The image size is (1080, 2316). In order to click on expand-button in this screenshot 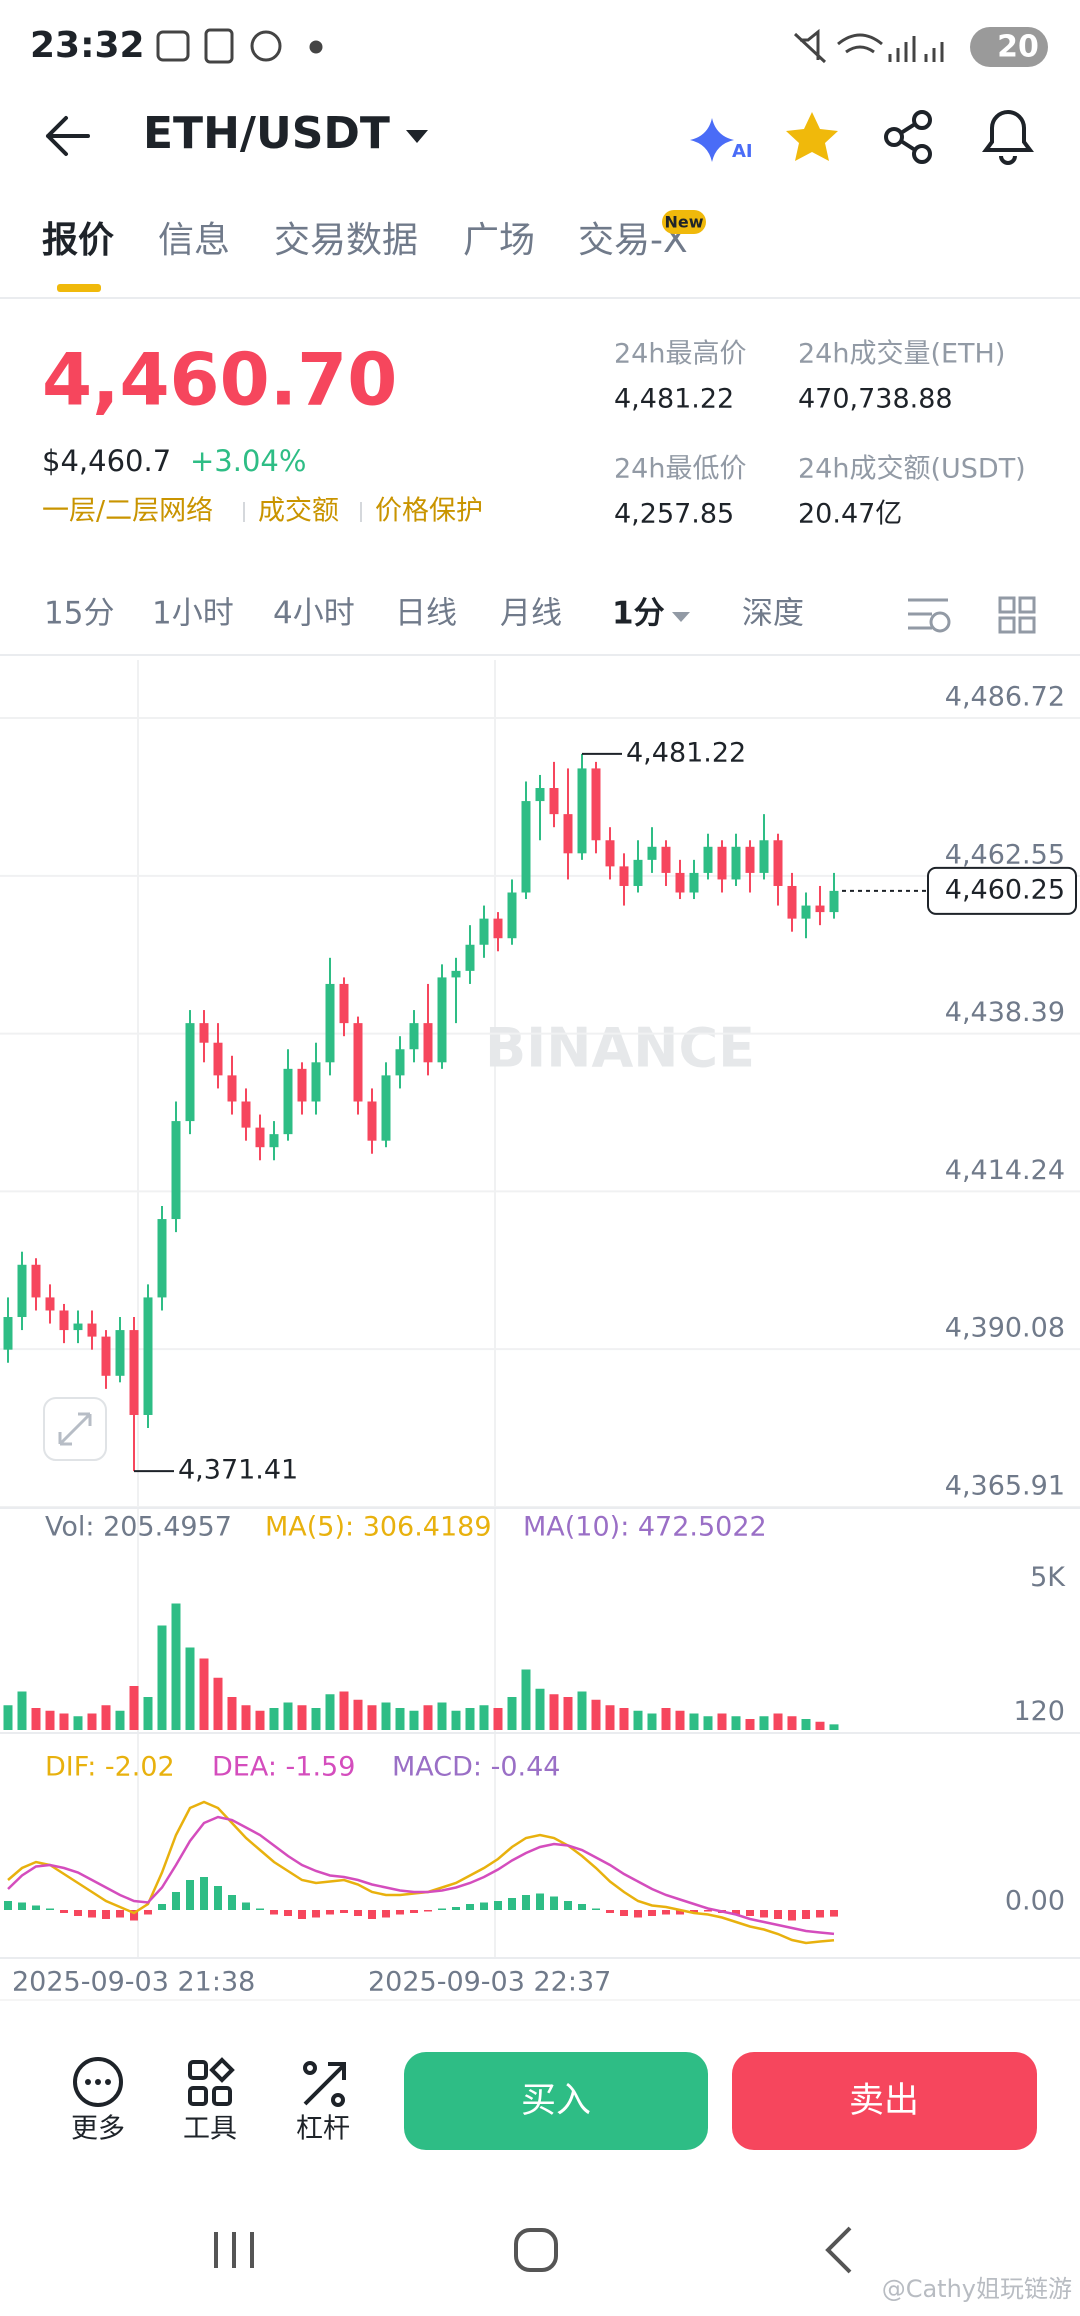, I will do `click(75, 1429)`.